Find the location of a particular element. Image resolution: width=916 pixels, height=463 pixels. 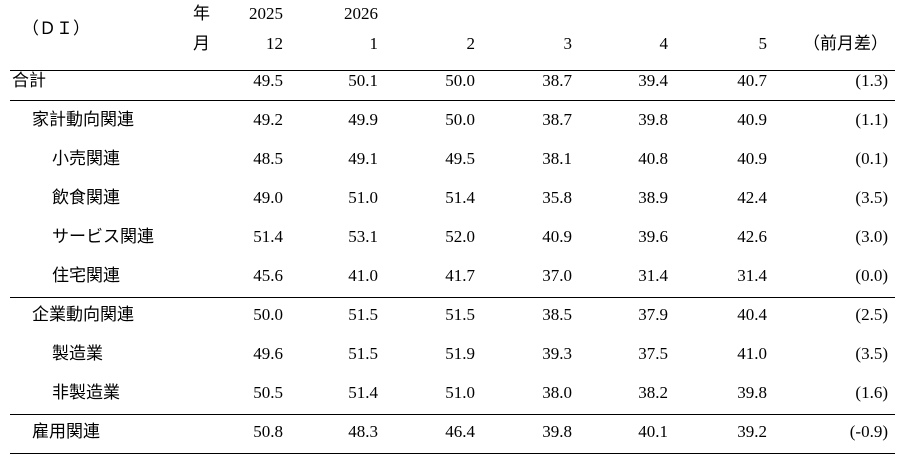

cell: 50.5 is located at coordinates (268, 392).